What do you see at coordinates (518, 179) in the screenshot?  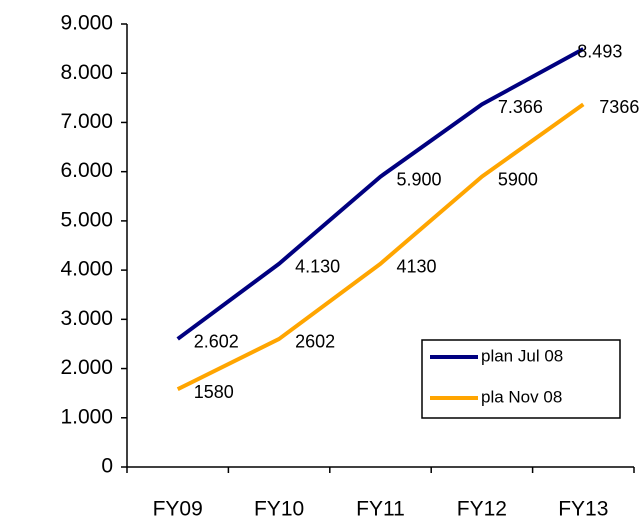 I see `data-label: 5900` at bounding box center [518, 179].